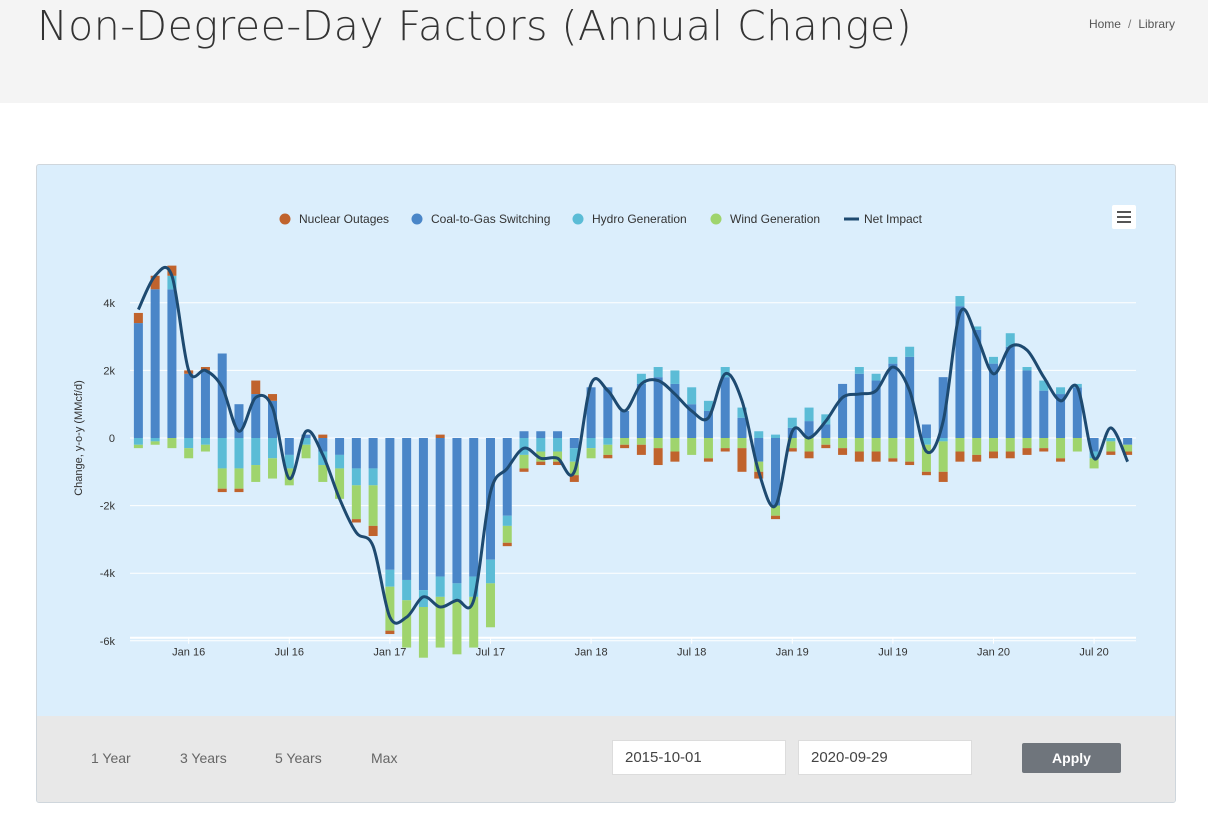  Describe the element at coordinates (289, 653) in the screenshot. I see `x-tick-label: Jul 16` at that location.